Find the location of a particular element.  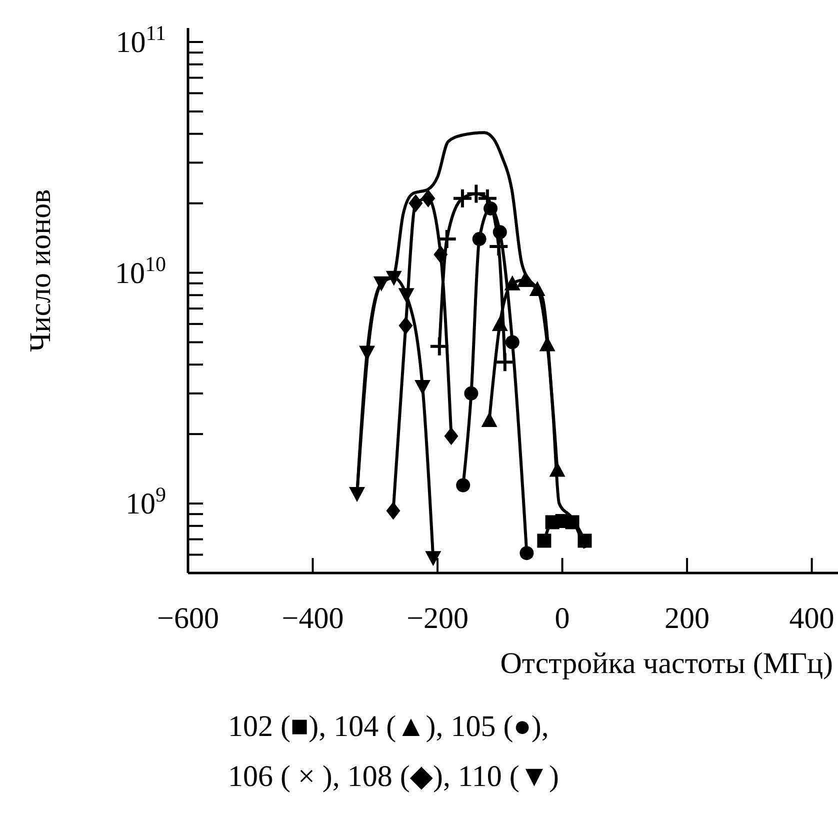

x-tick-label: 400 is located at coordinates (811, 618).